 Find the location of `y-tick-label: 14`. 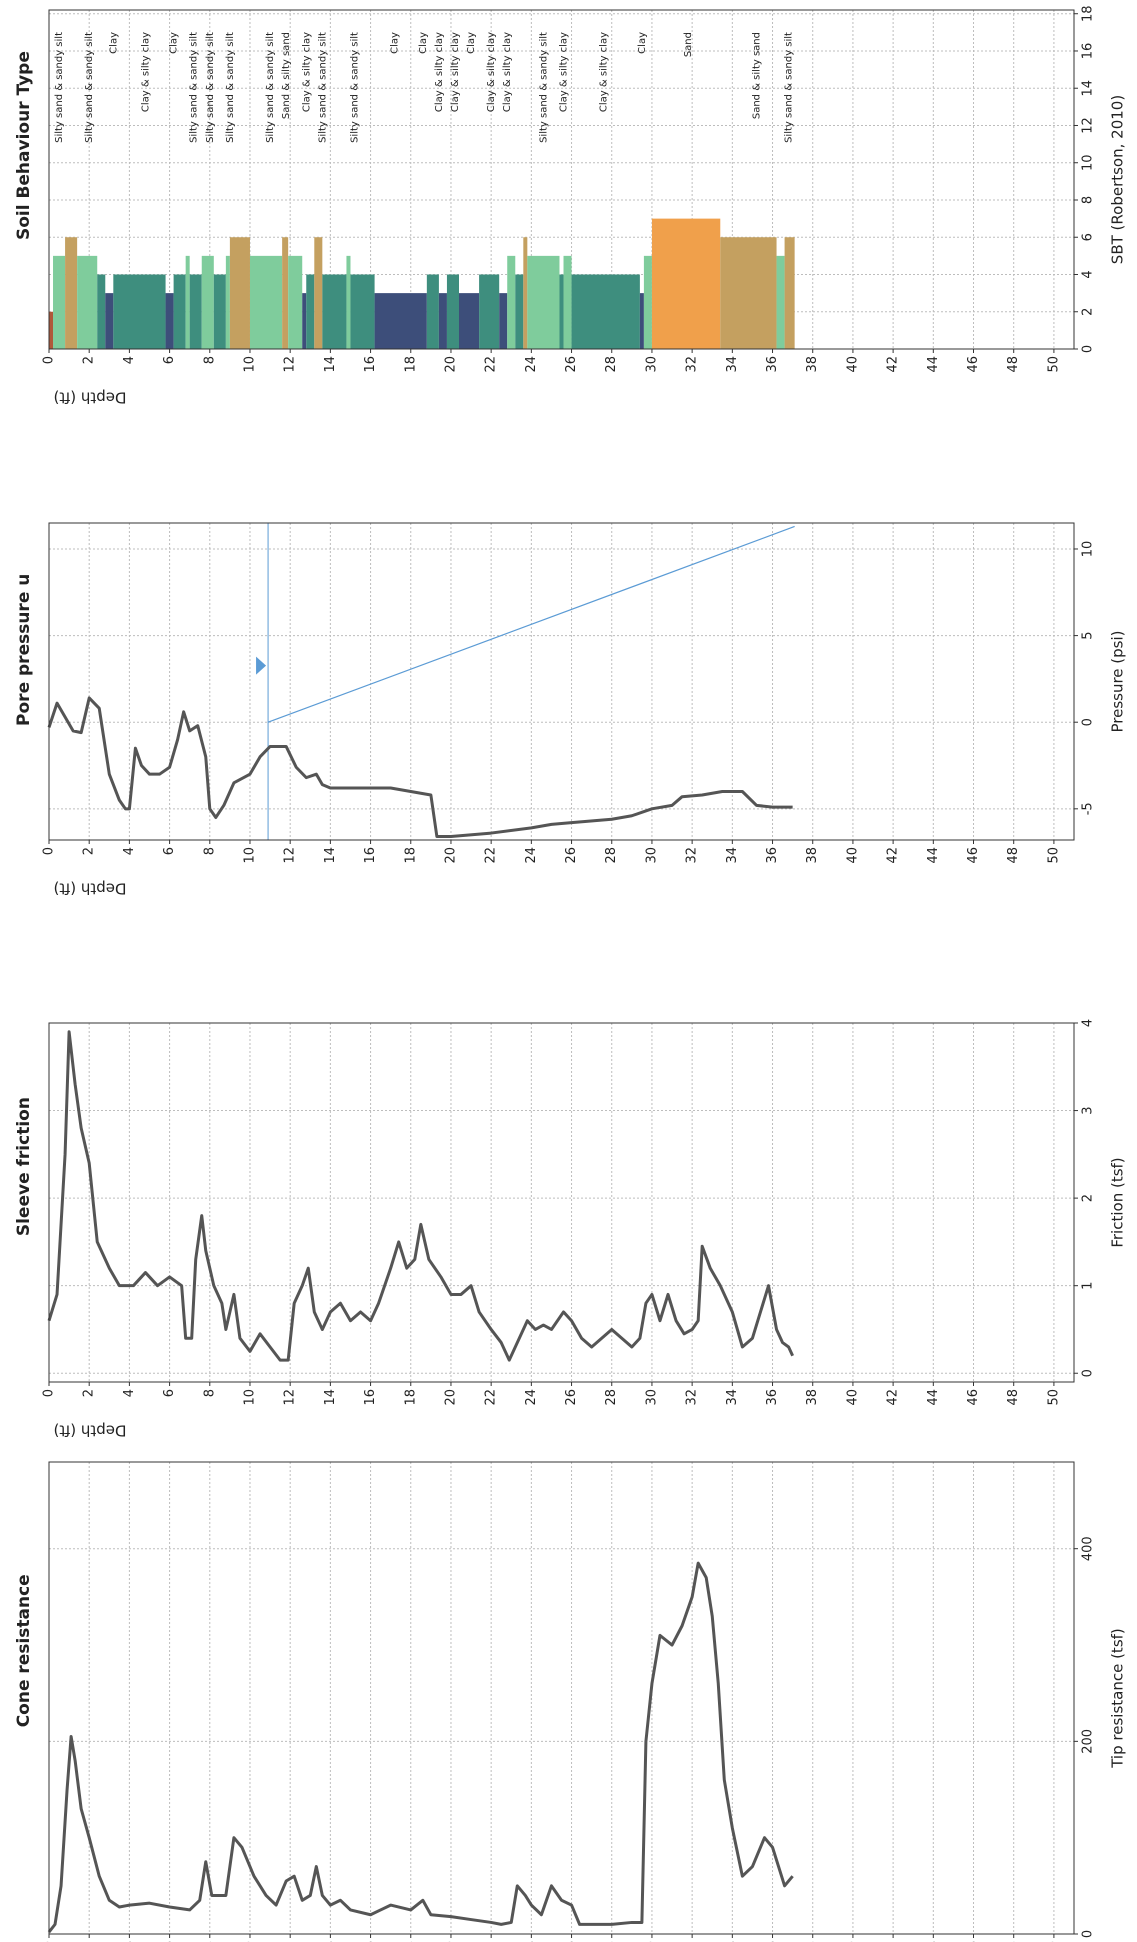

y-tick-label: 14 is located at coordinates (1088, 88).